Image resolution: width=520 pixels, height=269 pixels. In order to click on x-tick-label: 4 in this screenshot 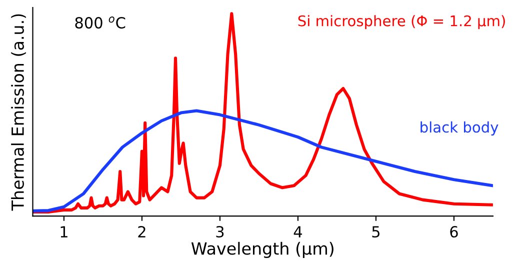, I will do `click(298, 232)`.